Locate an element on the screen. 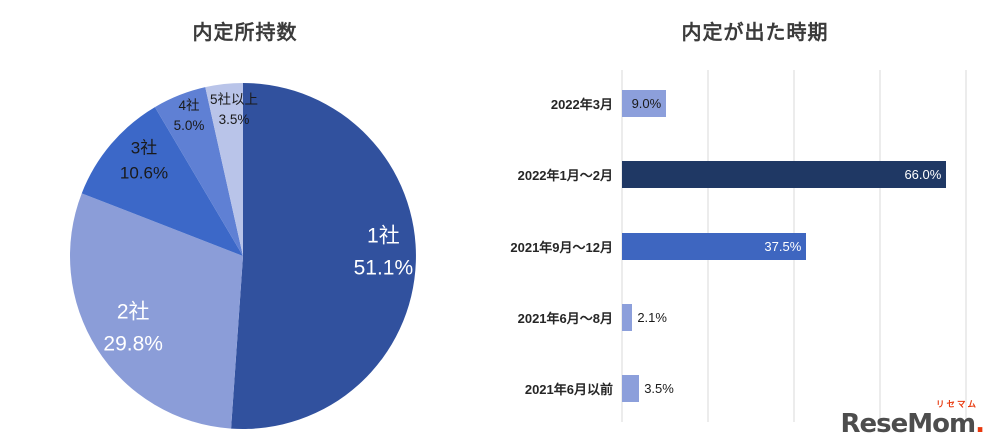 The height and width of the screenshot is (445, 1000). category-label: 2021年6月～8月 is located at coordinates (565, 318).